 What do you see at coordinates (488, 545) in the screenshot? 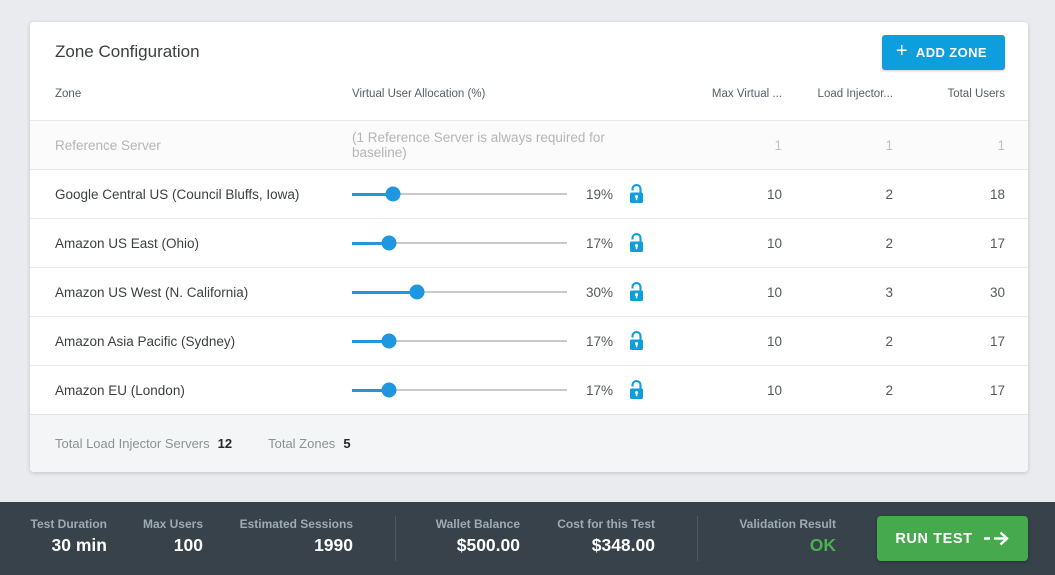
I see `stat-value: $500.00` at bounding box center [488, 545].